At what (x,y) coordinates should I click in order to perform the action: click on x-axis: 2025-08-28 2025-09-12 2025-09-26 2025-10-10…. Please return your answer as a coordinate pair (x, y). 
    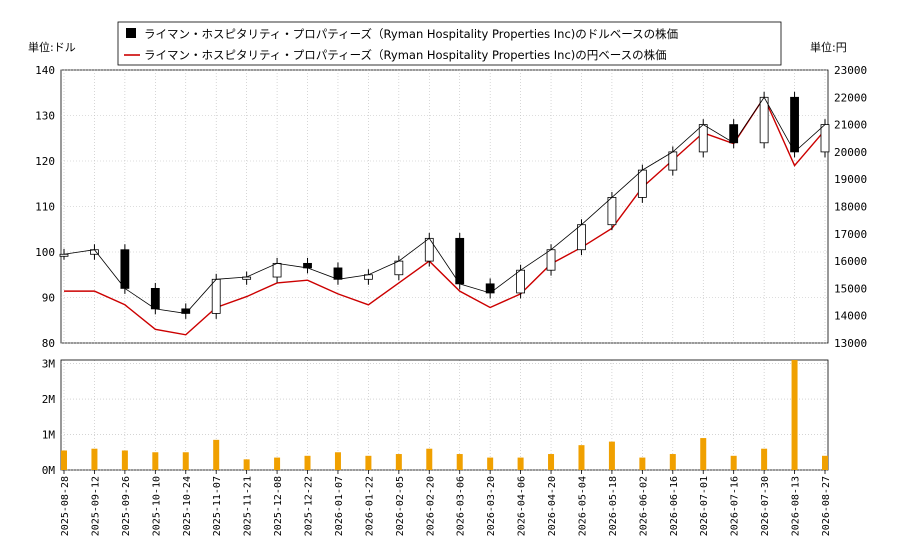
    Looking at the image, I should click on (446, 503).